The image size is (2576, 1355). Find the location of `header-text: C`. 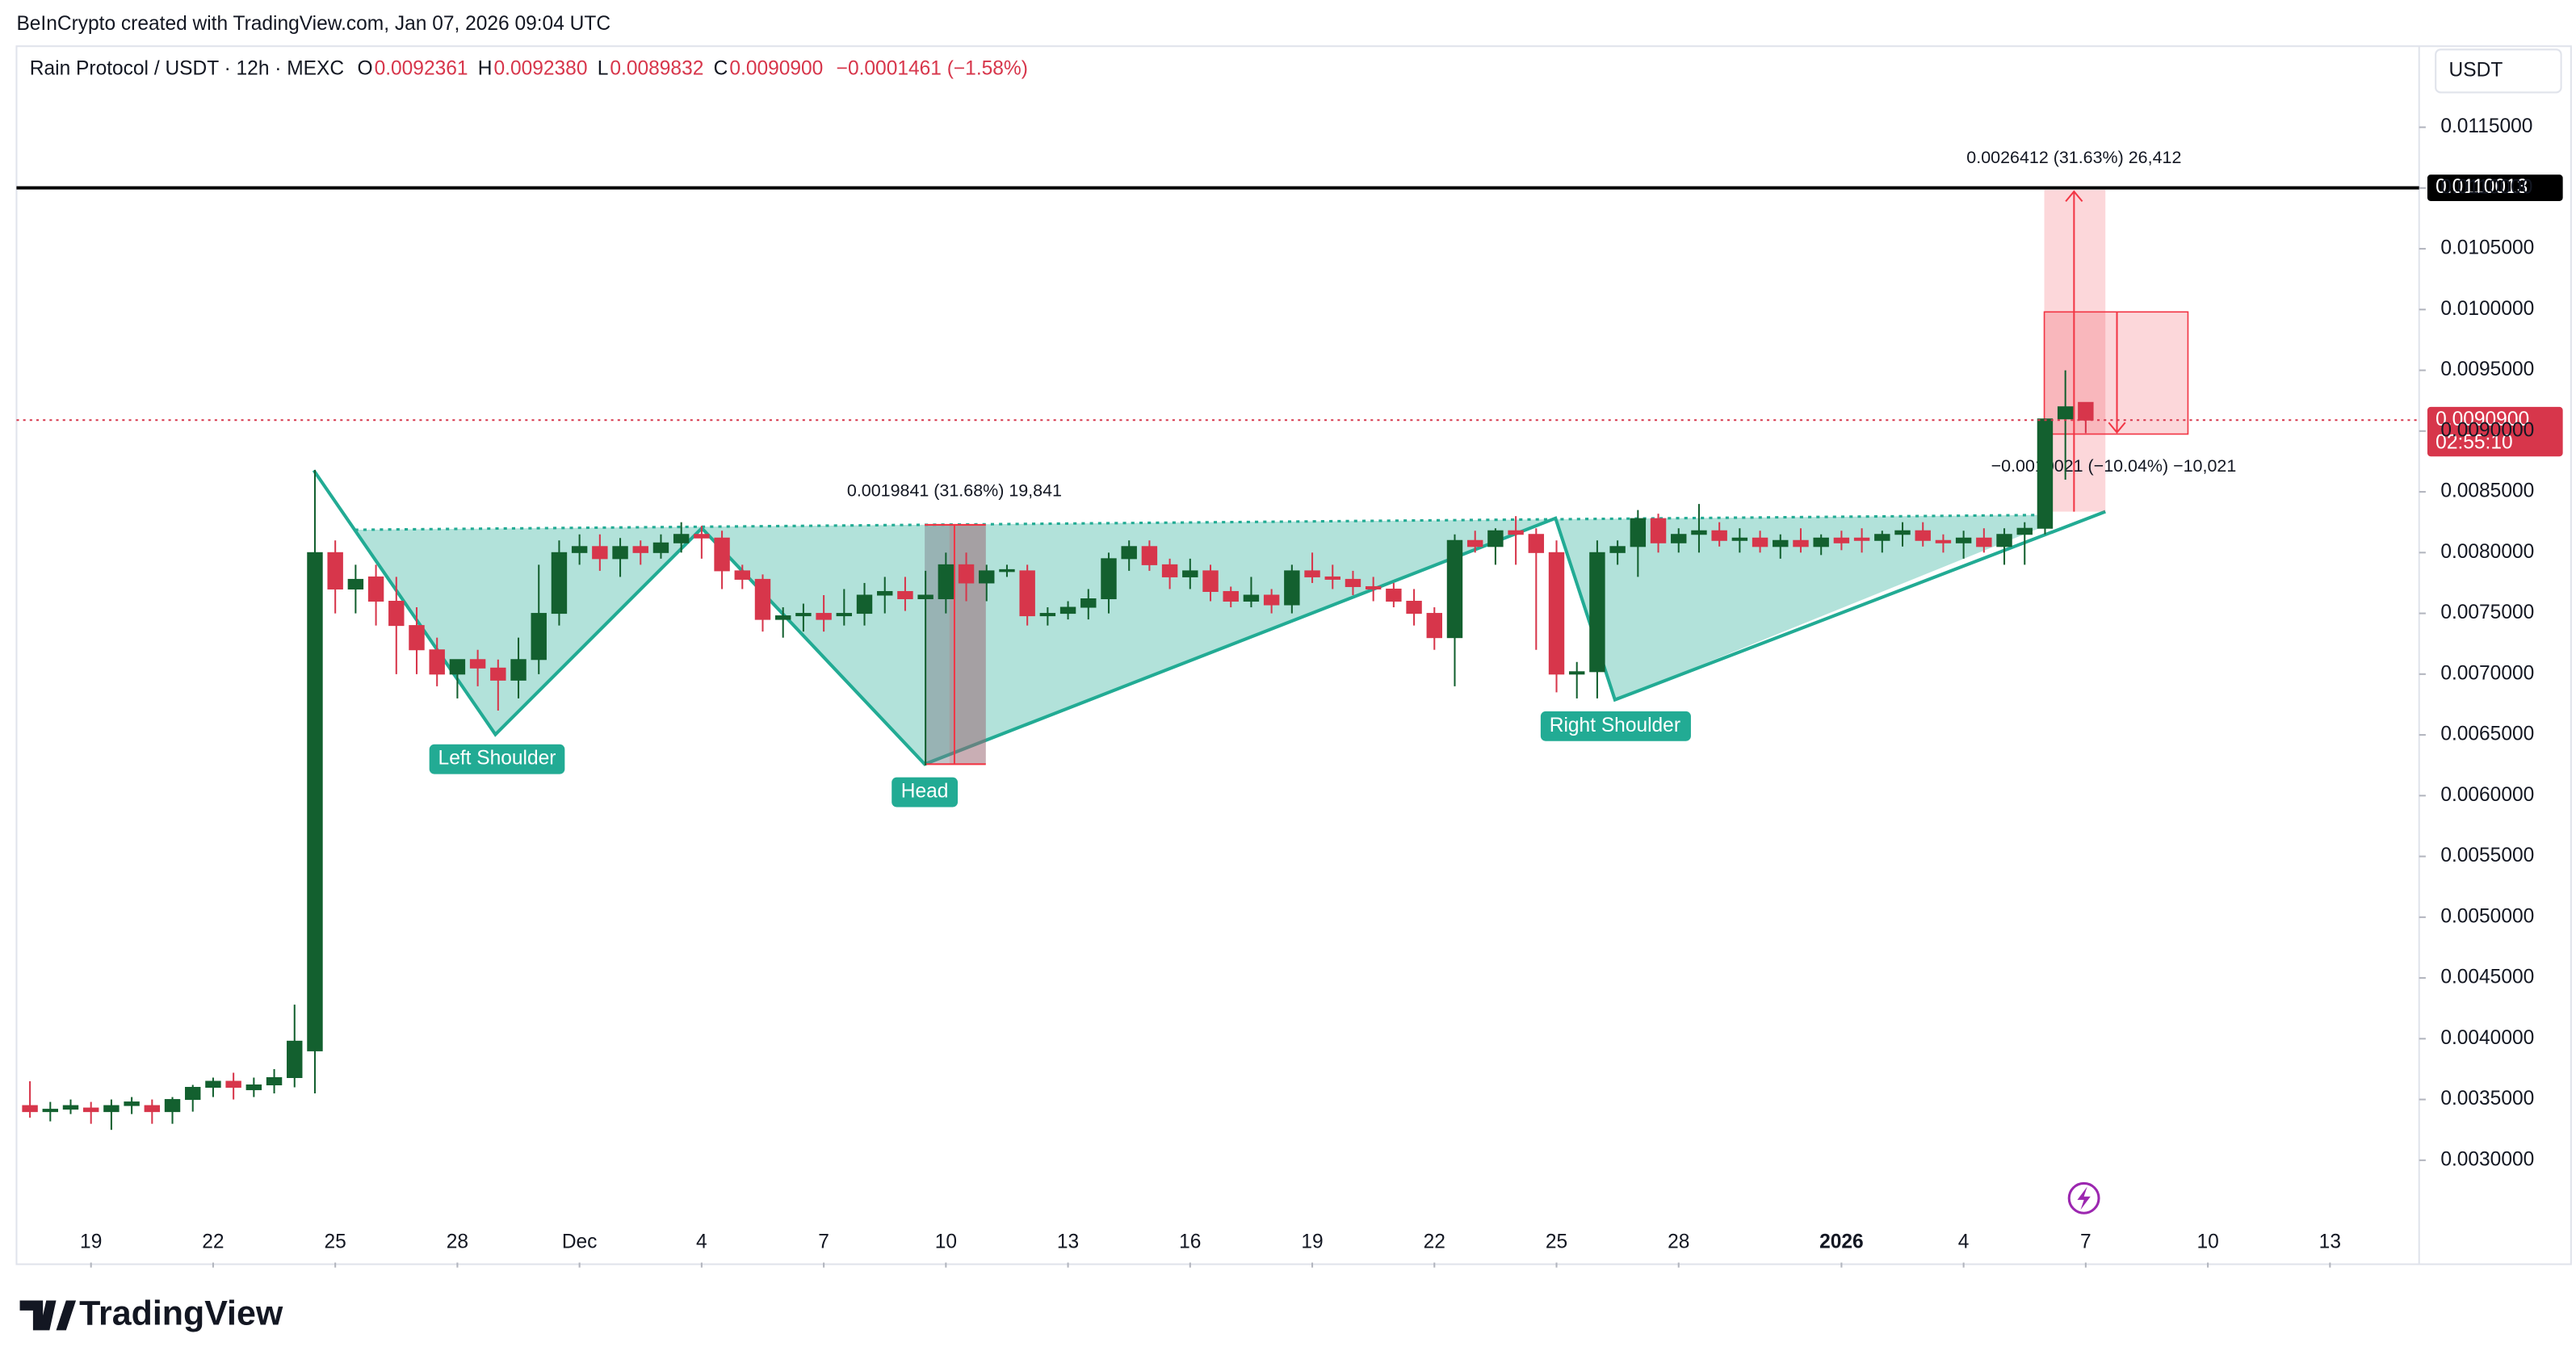

header-text: C is located at coordinates (721, 68).